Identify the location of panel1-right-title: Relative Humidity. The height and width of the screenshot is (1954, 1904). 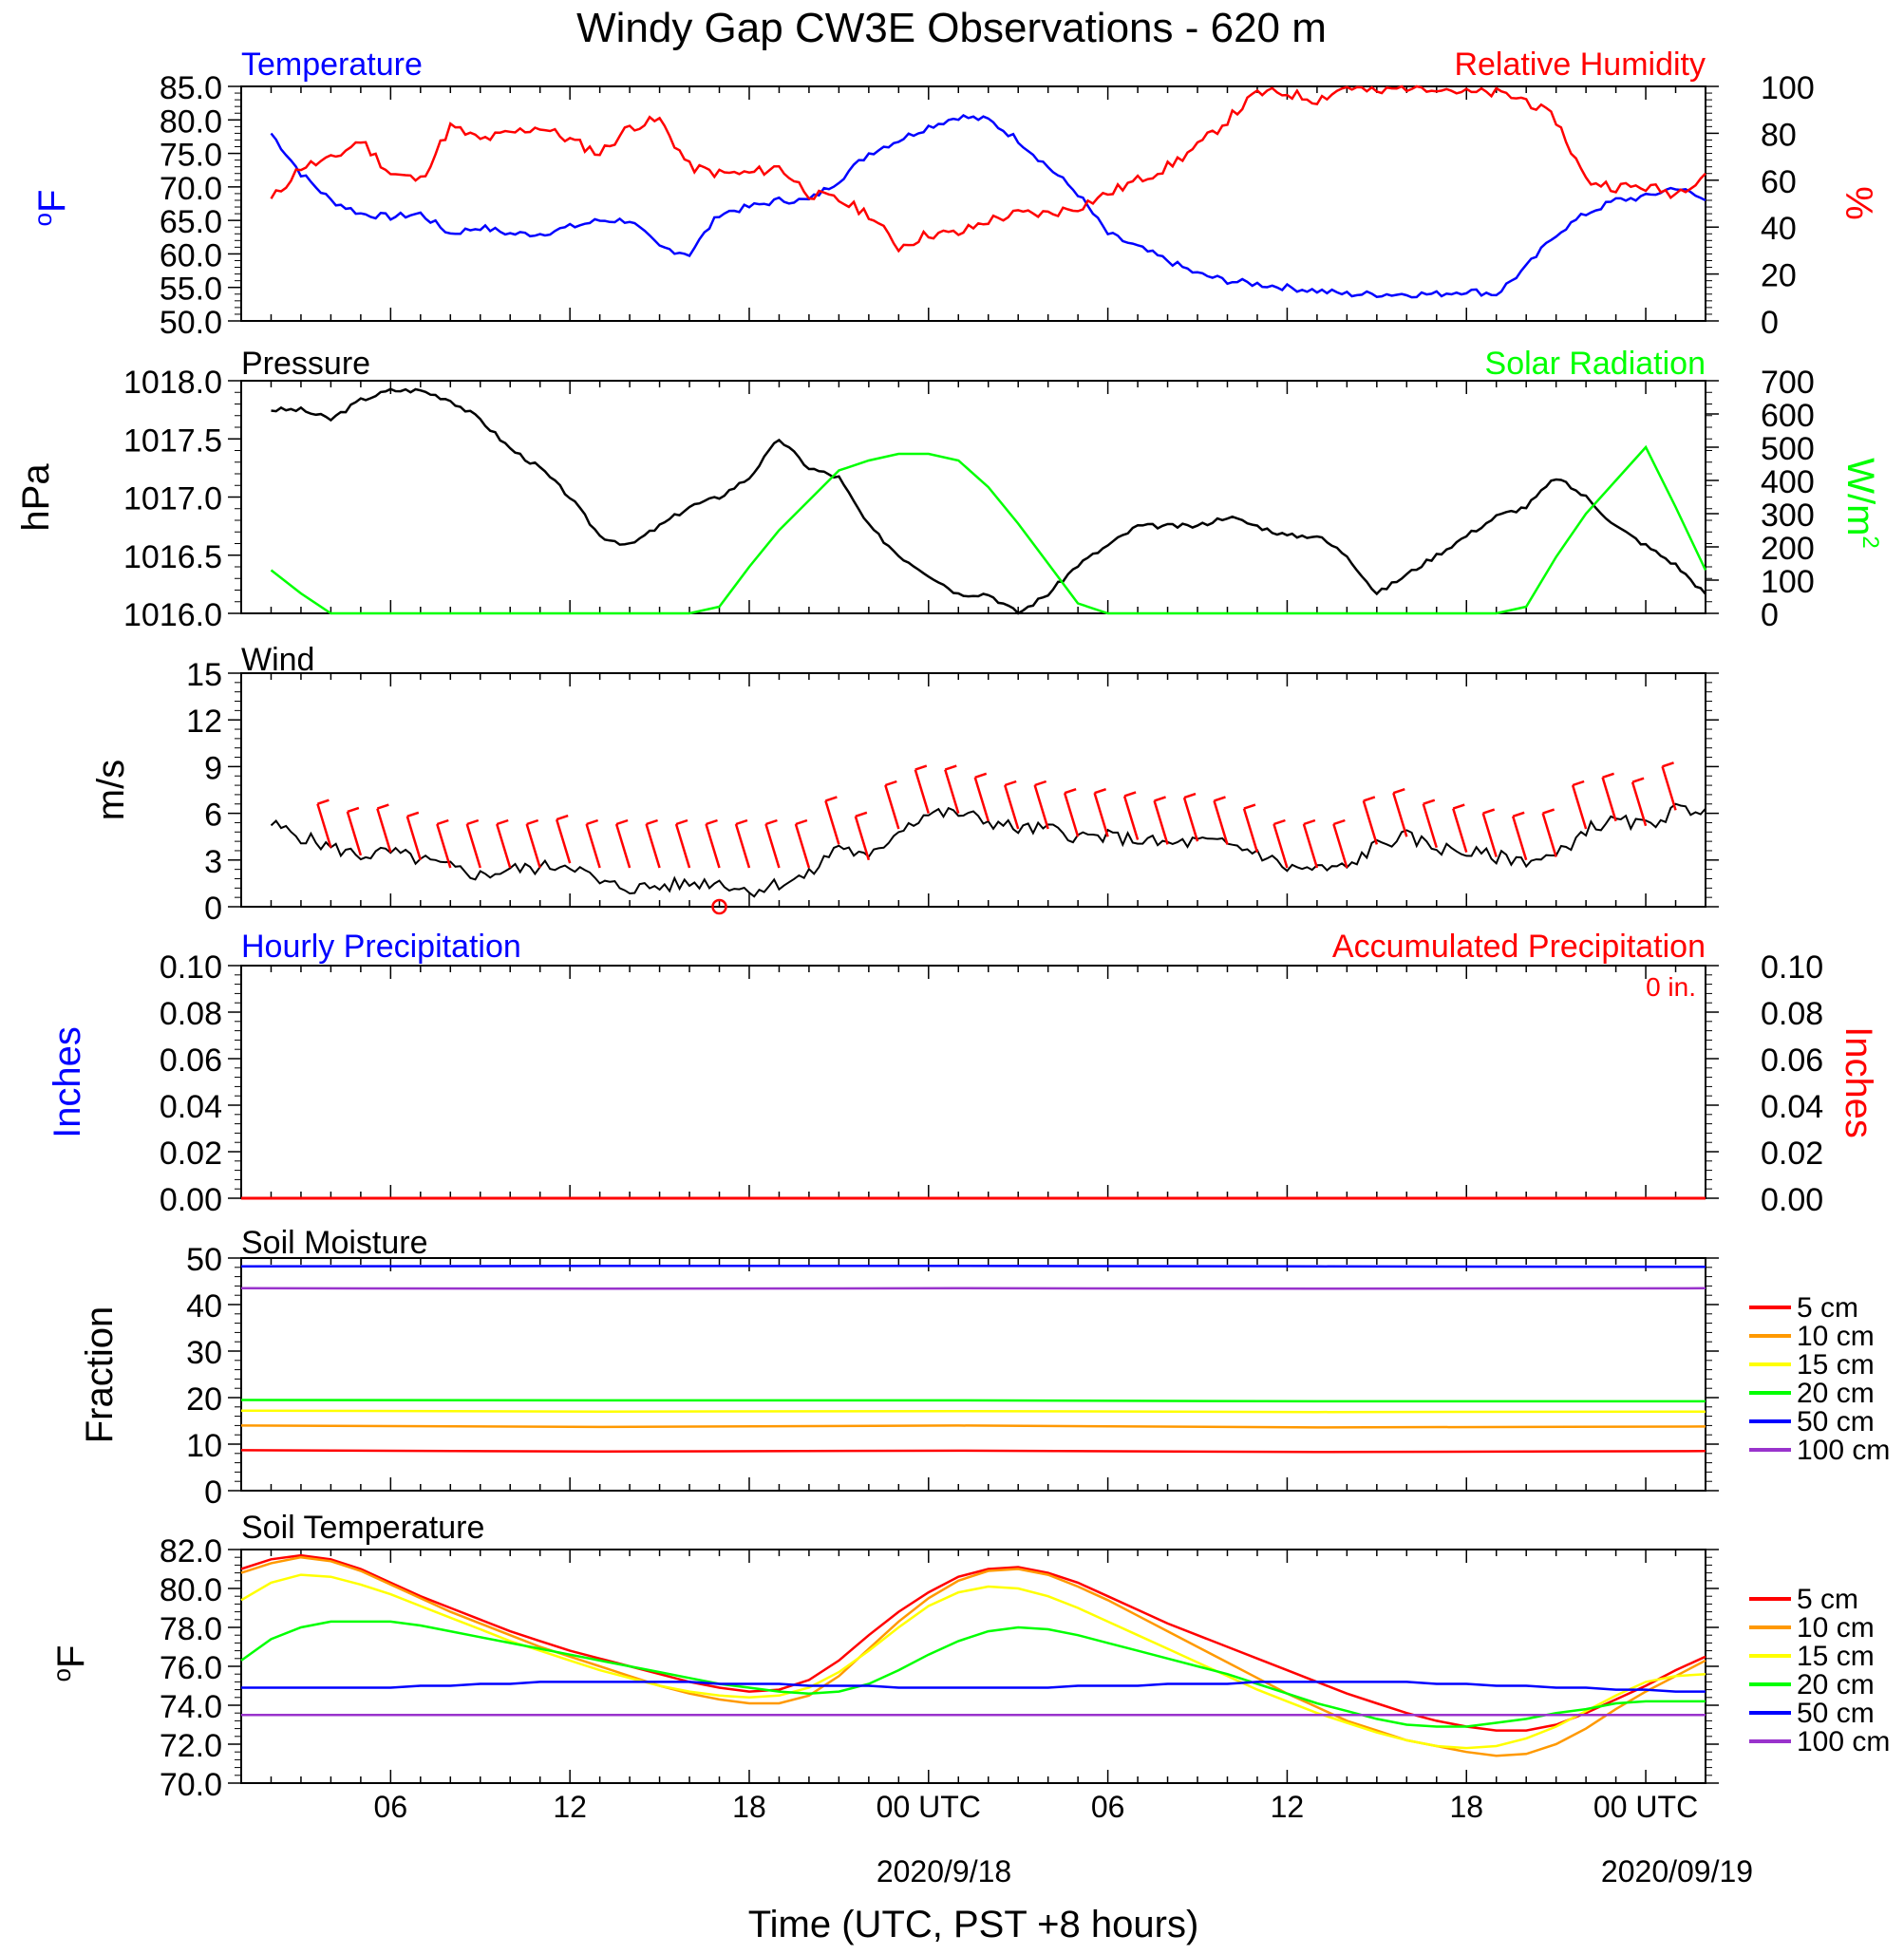
(1580, 65).